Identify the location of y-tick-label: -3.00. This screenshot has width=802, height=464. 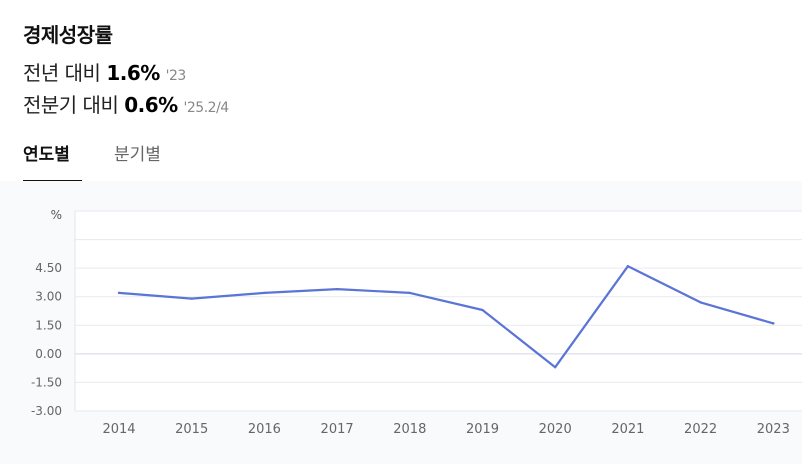
(46, 411).